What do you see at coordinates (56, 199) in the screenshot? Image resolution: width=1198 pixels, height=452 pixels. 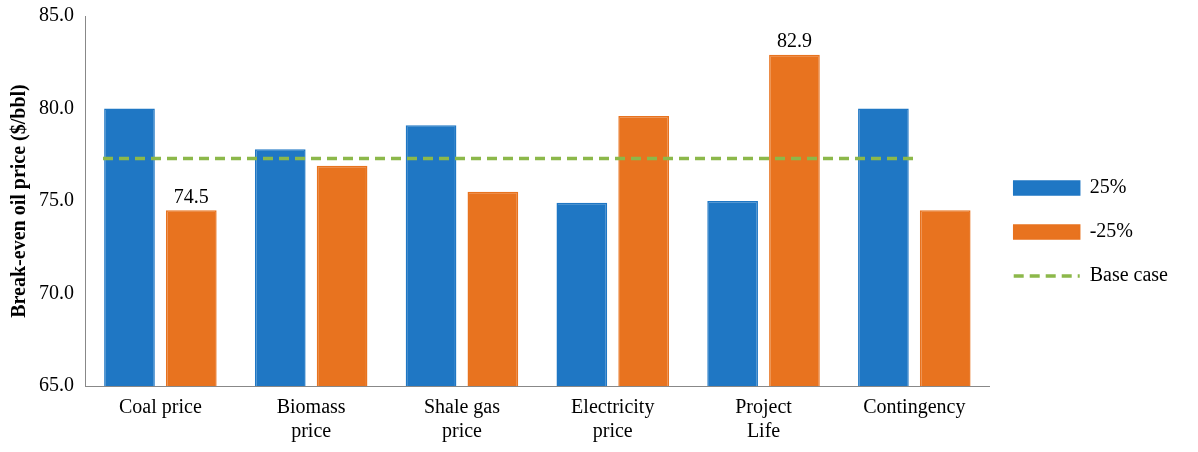 I see `y-tick-label: 75.0` at bounding box center [56, 199].